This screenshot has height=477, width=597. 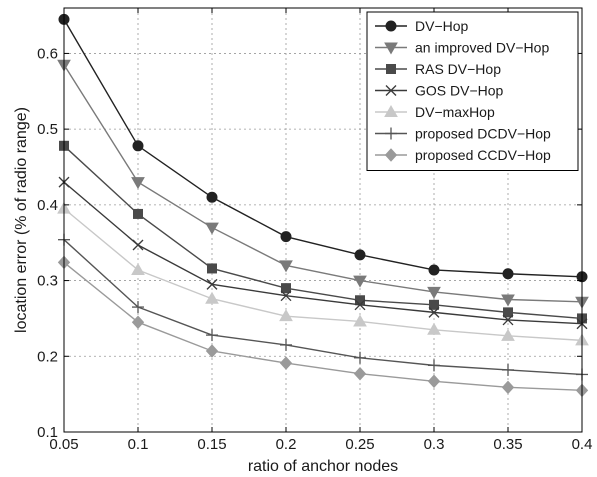 What do you see at coordinates (482, 48) in the screenshot?
I see `legend-label: an improved DV−Hop` at bounding box center [482, 48].